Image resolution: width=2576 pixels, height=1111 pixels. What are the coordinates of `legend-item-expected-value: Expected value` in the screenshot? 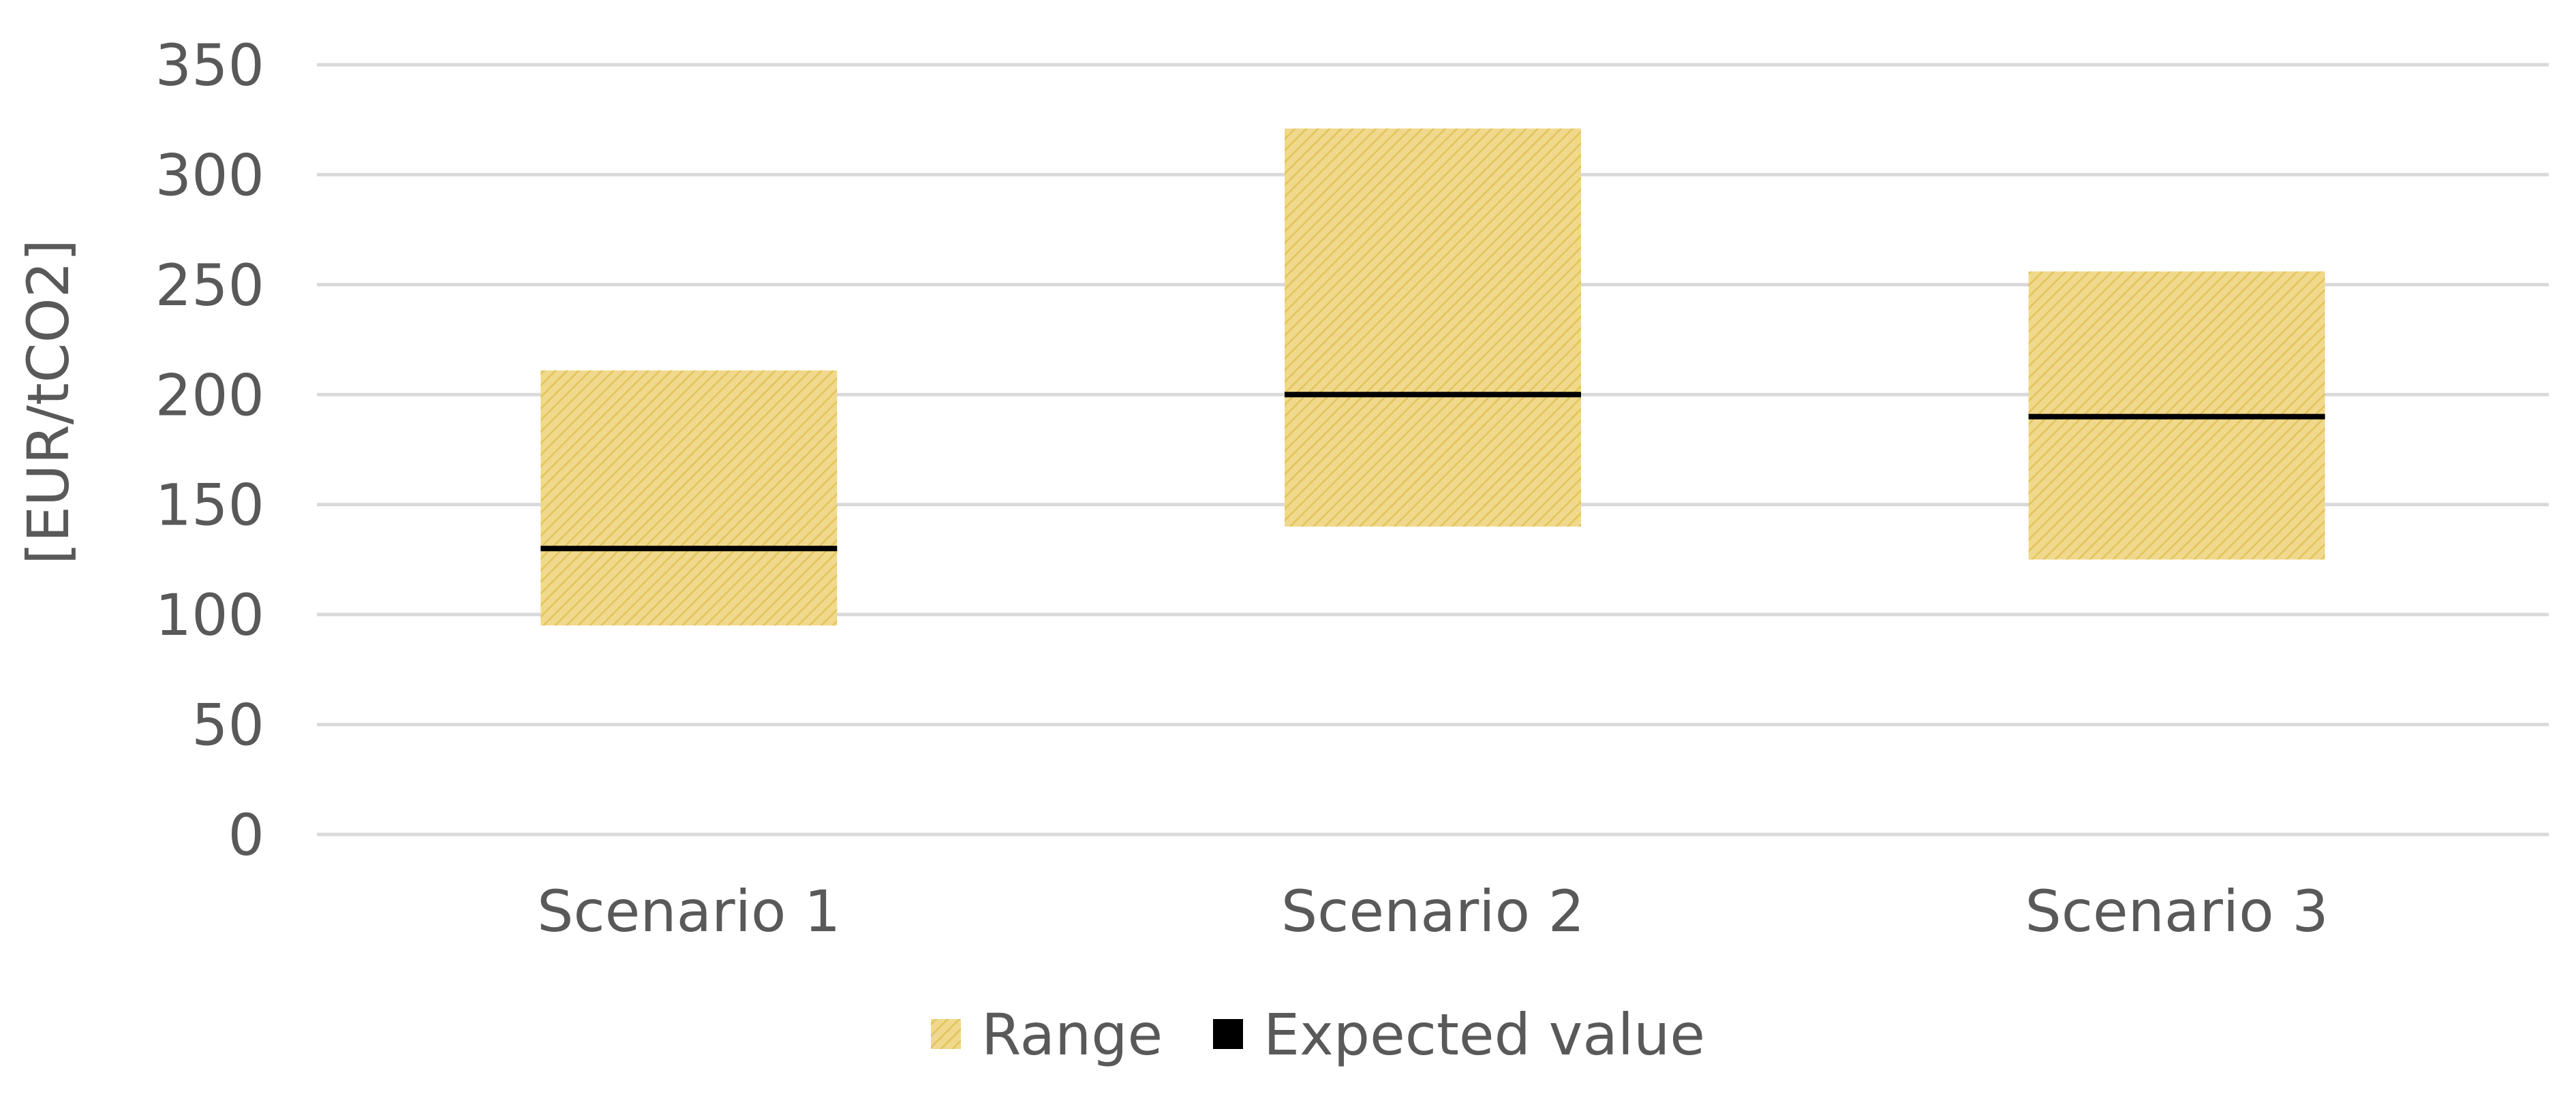 It's located at (1459, 1034).